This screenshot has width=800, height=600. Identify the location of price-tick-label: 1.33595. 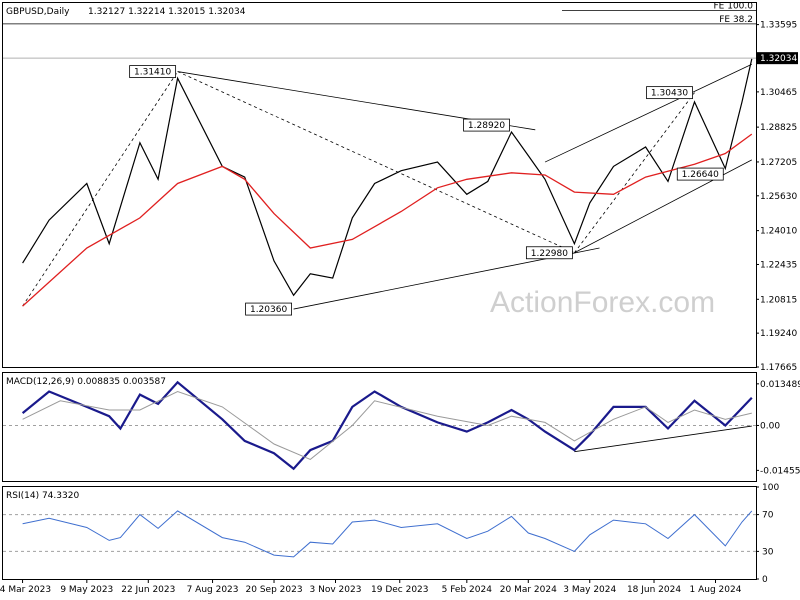
(778, 26).